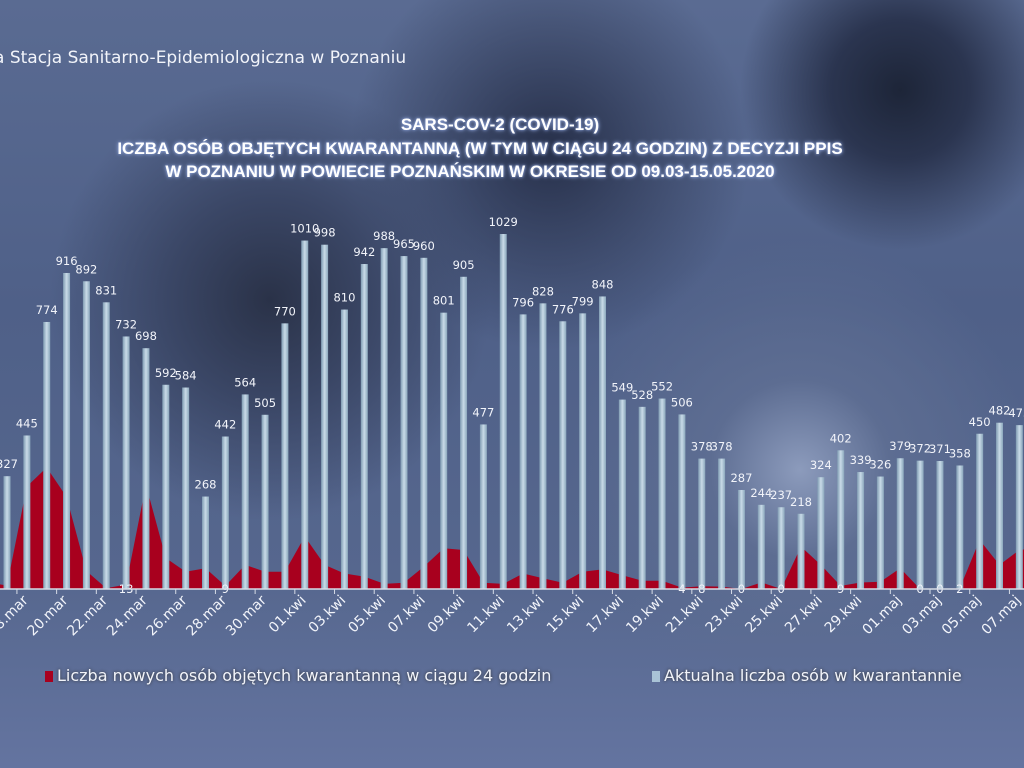  I want to click on bar-value-label: 770, so click(285, 311).